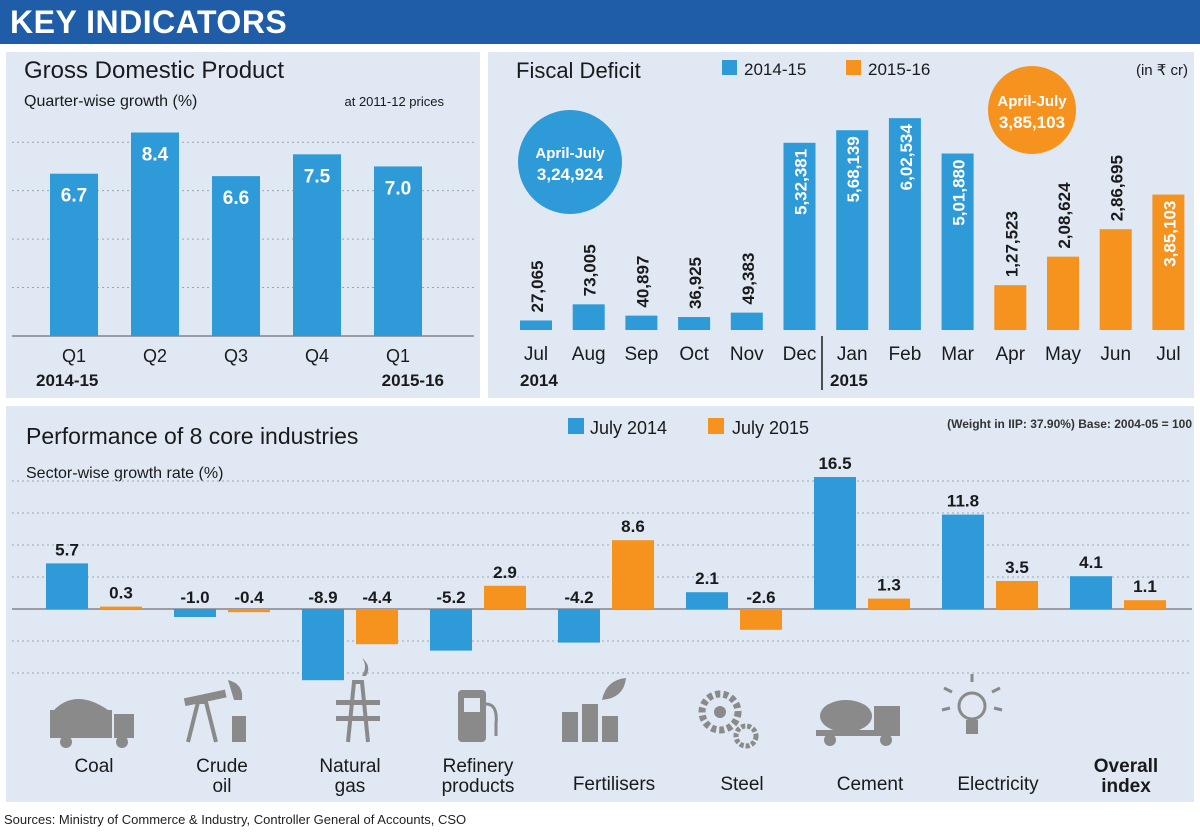 Image resolution: width=1200 pixels, height=834 pixels. I want to click on core-tick-label: Crude oil, so click(222, 776).